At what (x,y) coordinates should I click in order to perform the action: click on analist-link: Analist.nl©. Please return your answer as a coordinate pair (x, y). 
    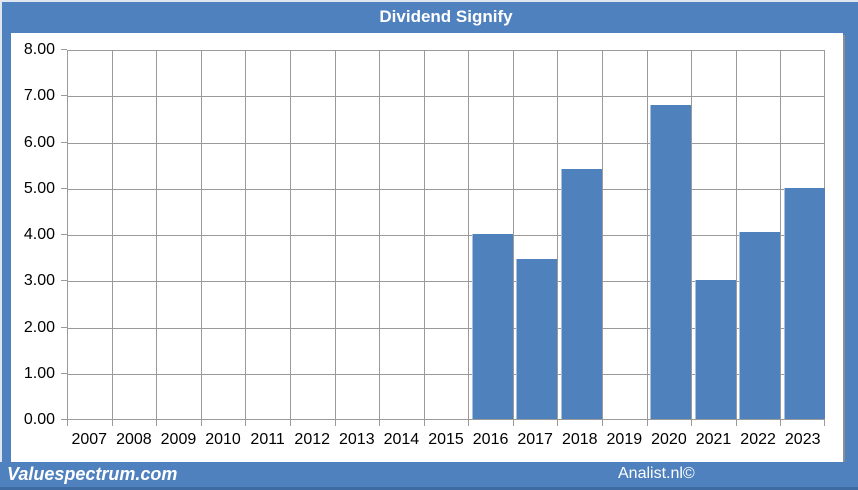
    Looking at the image, I should click on (656, 473).